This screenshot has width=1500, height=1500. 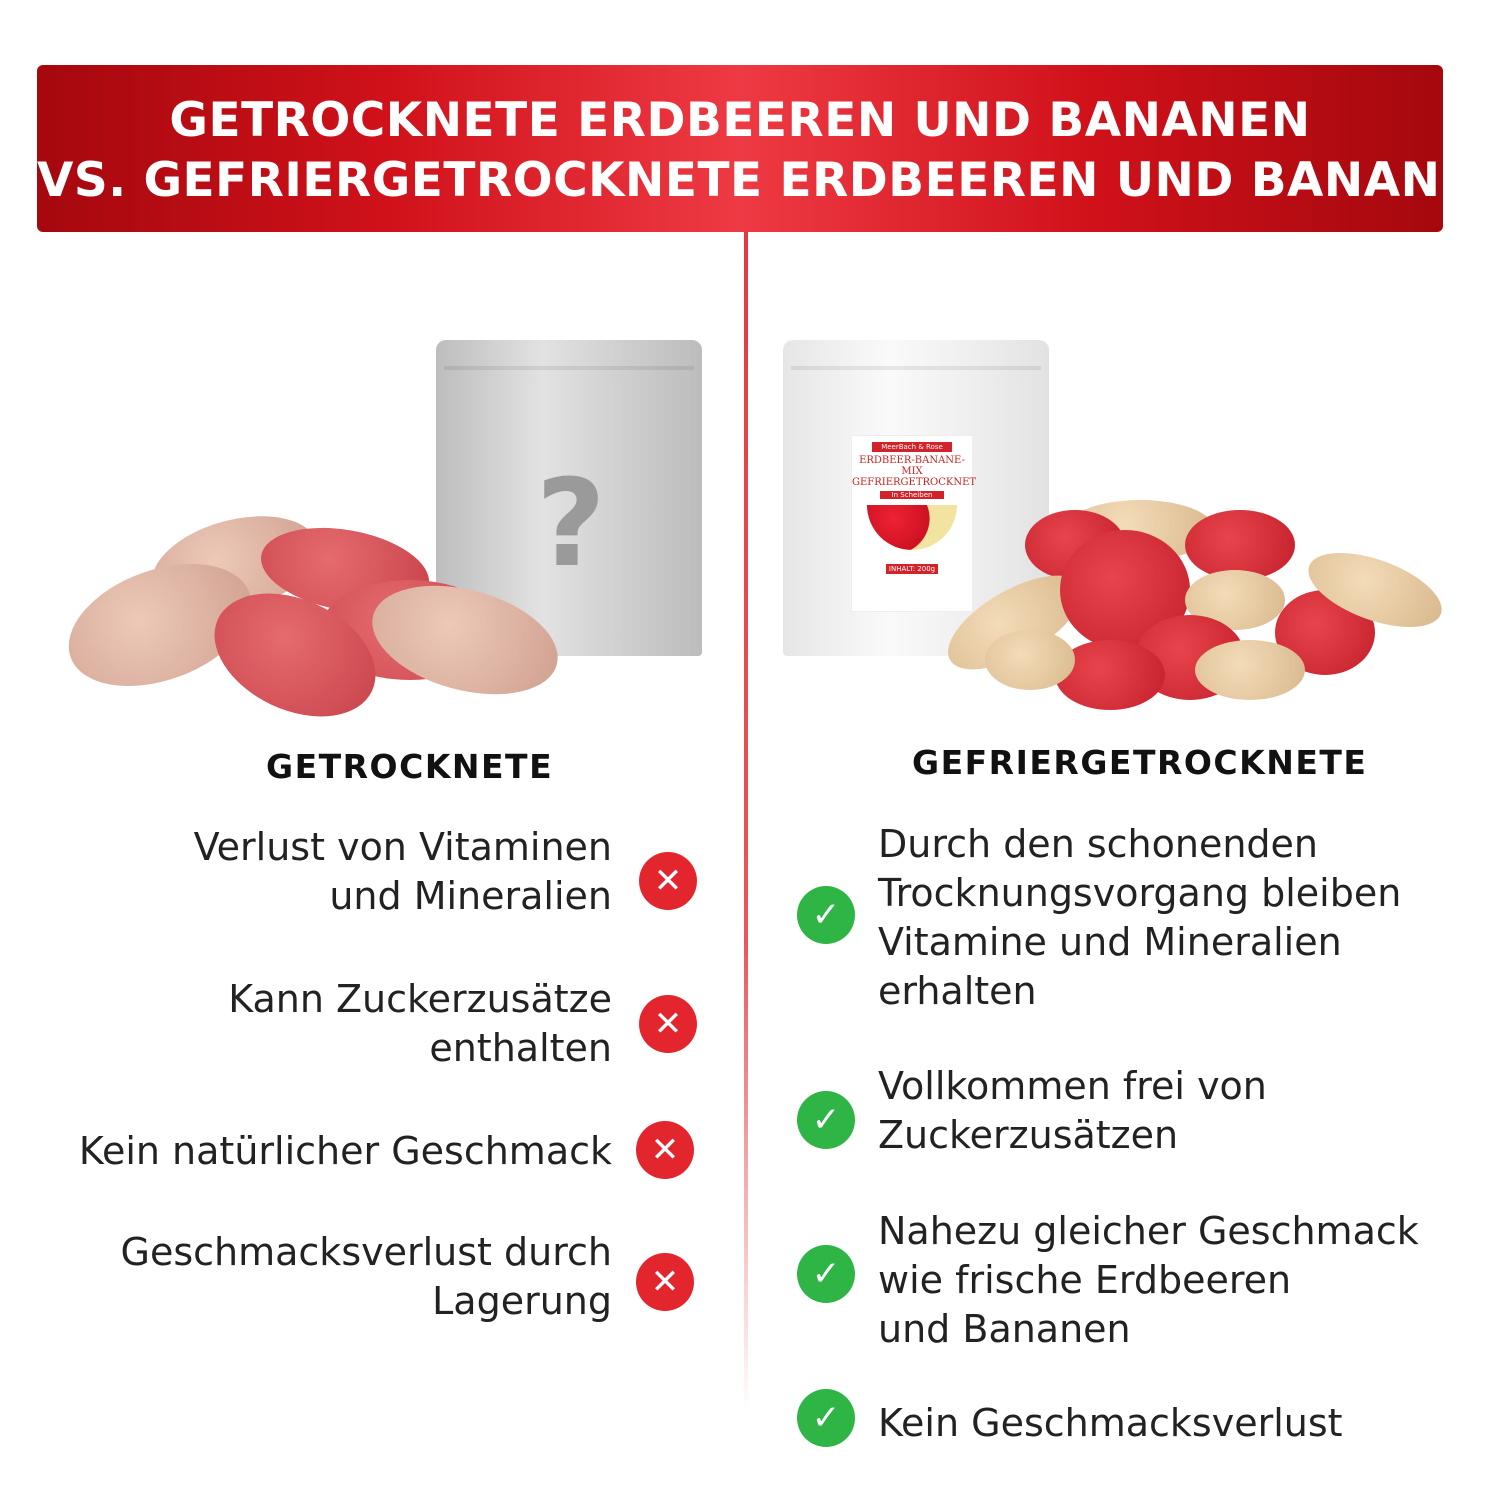 I want to click on item-line: und Bananen, so click(x=1004, y=1329).